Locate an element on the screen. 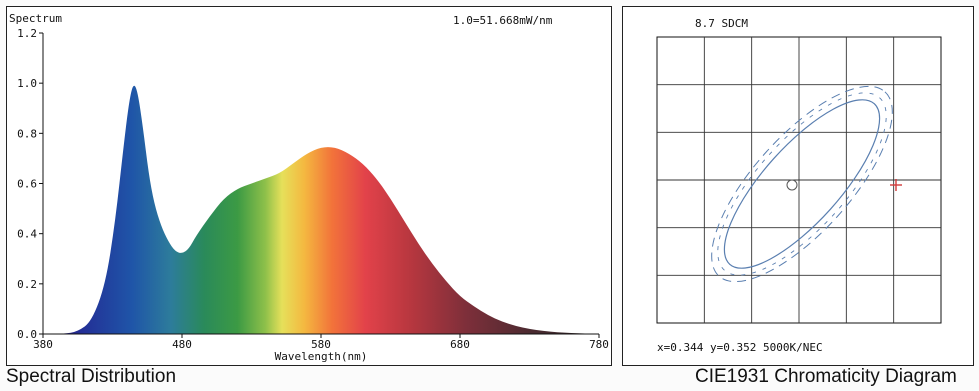 Image resolution: width=979 pixels, height=391 pixels. cie-title: 8.7 SDCM is located at coordinates (721, 23).